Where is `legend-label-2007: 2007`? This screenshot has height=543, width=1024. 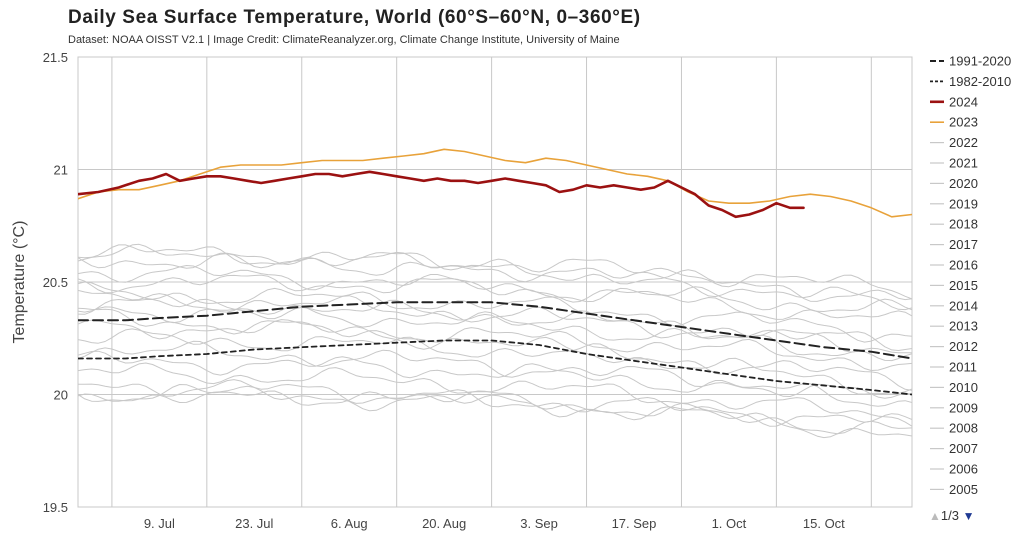
legend-label-2007: 2007 is located at coordinates (963, 448).